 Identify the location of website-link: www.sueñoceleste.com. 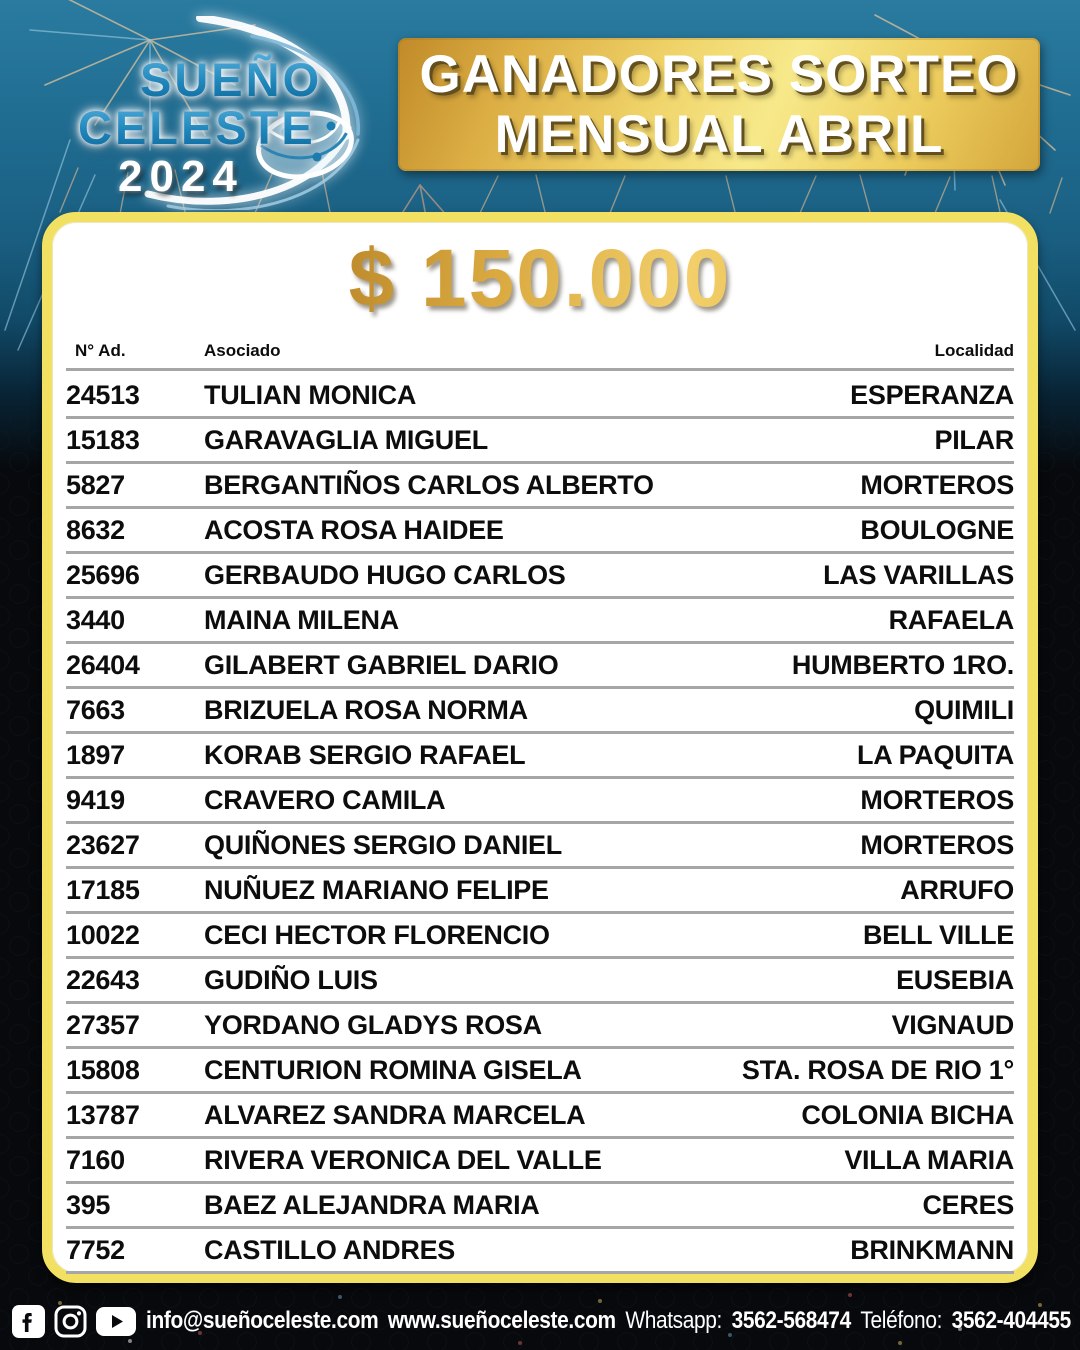
(501, 1320).